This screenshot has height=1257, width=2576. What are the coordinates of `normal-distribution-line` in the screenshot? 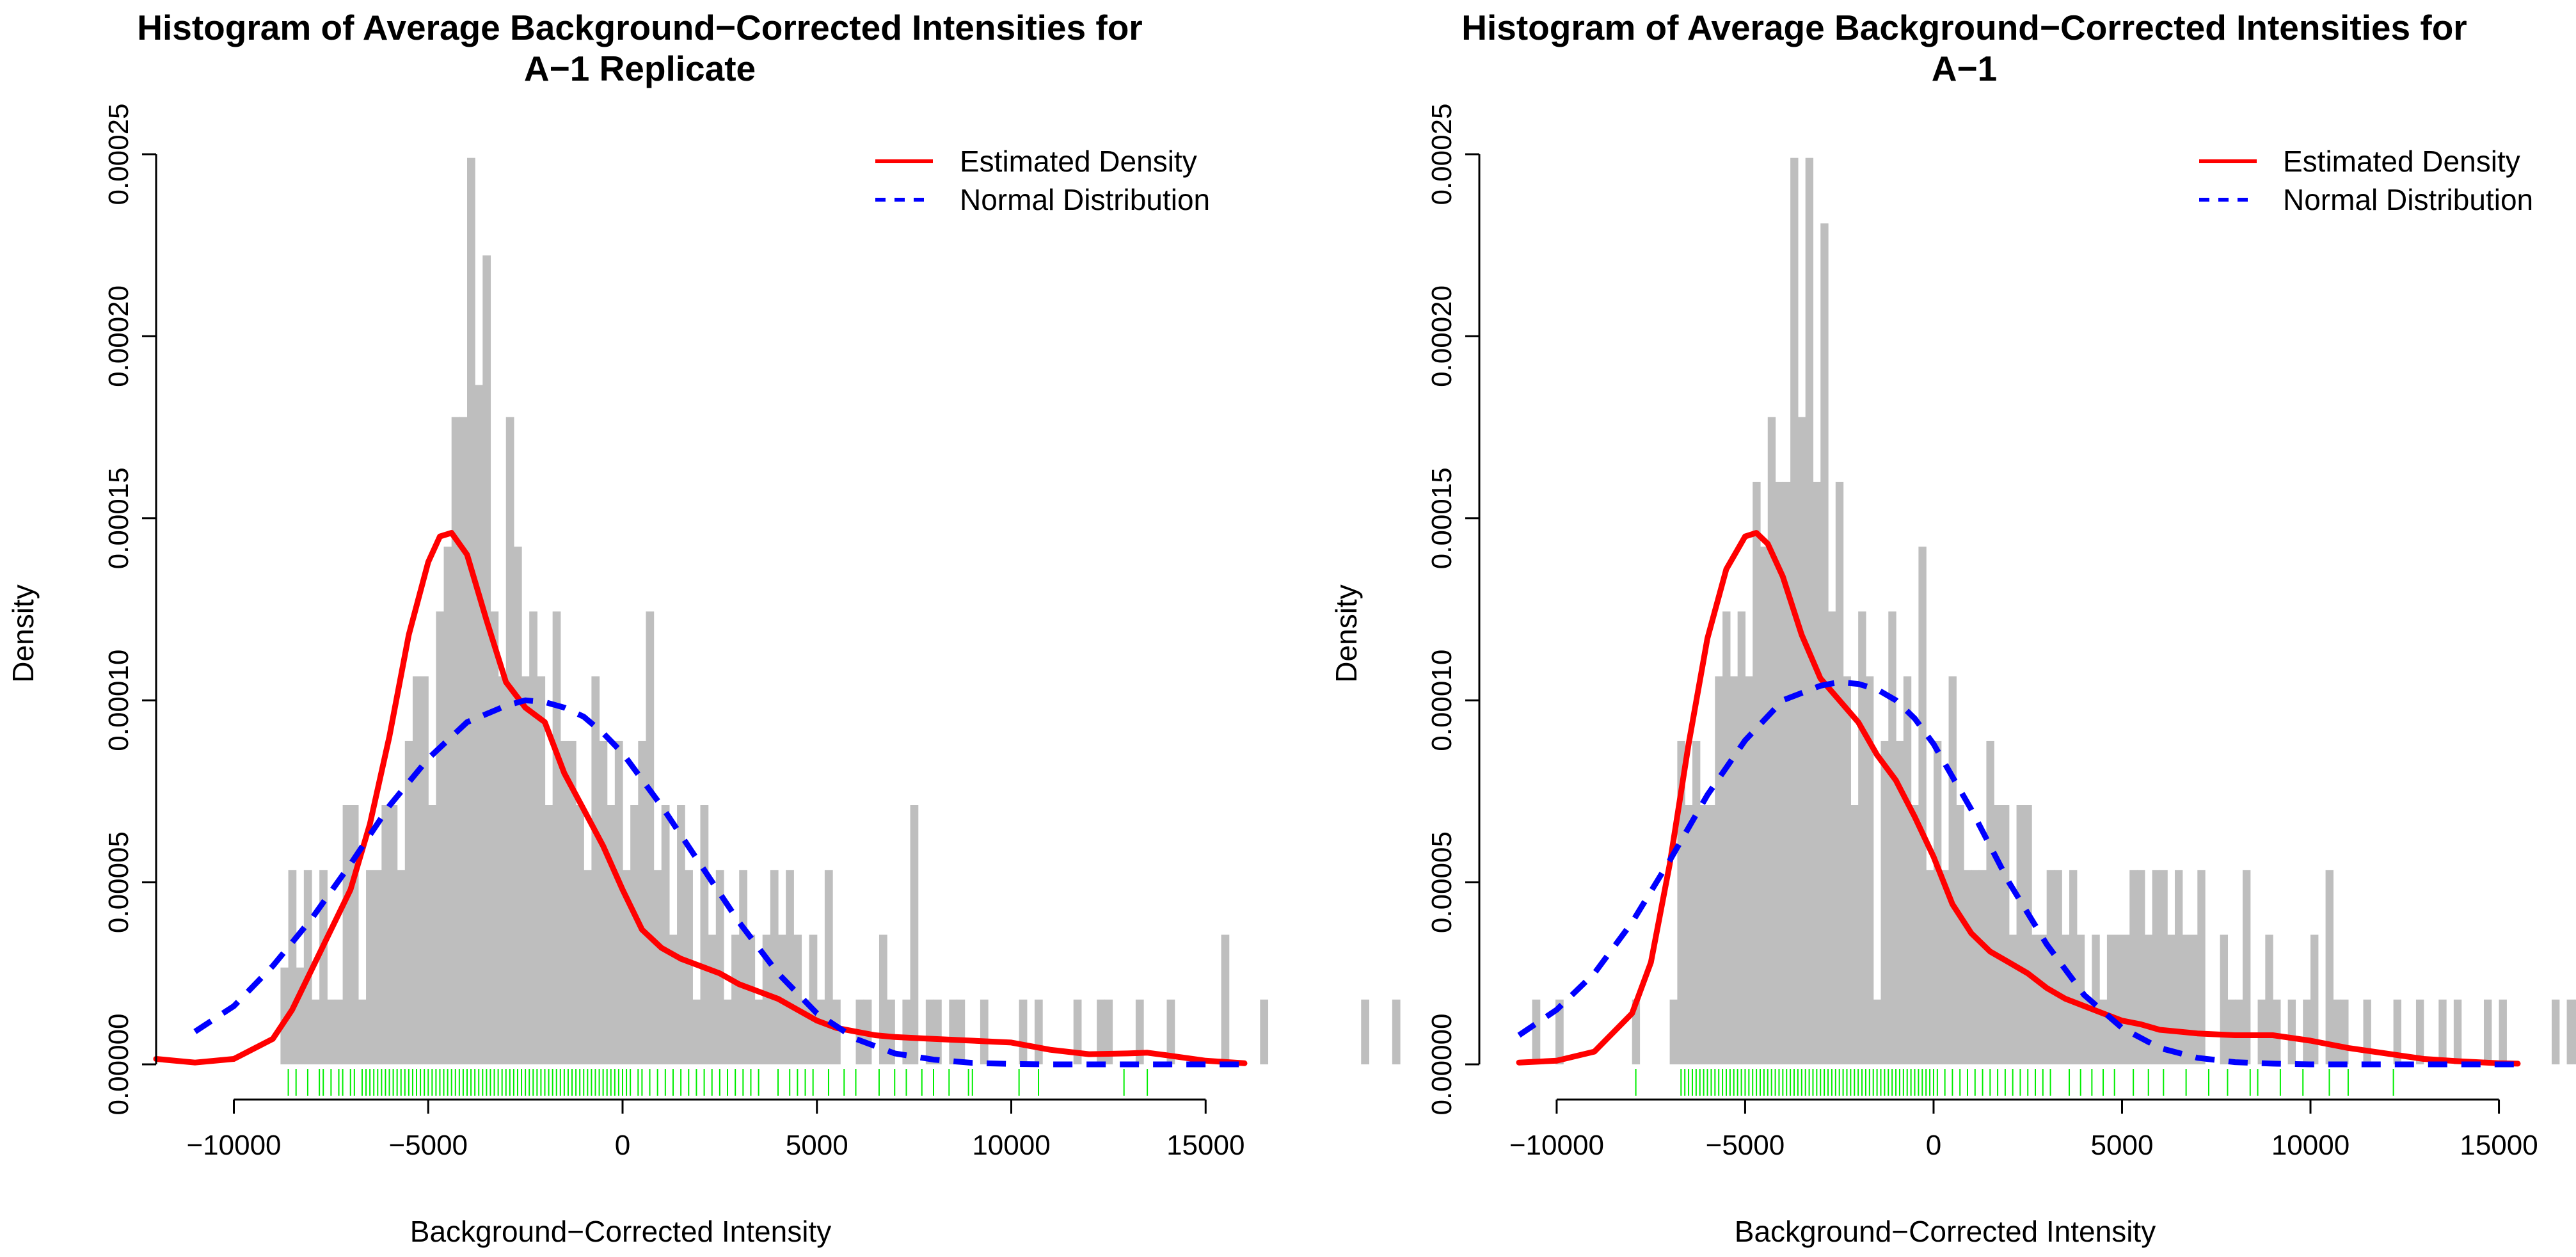 It's located at (2018, 873).